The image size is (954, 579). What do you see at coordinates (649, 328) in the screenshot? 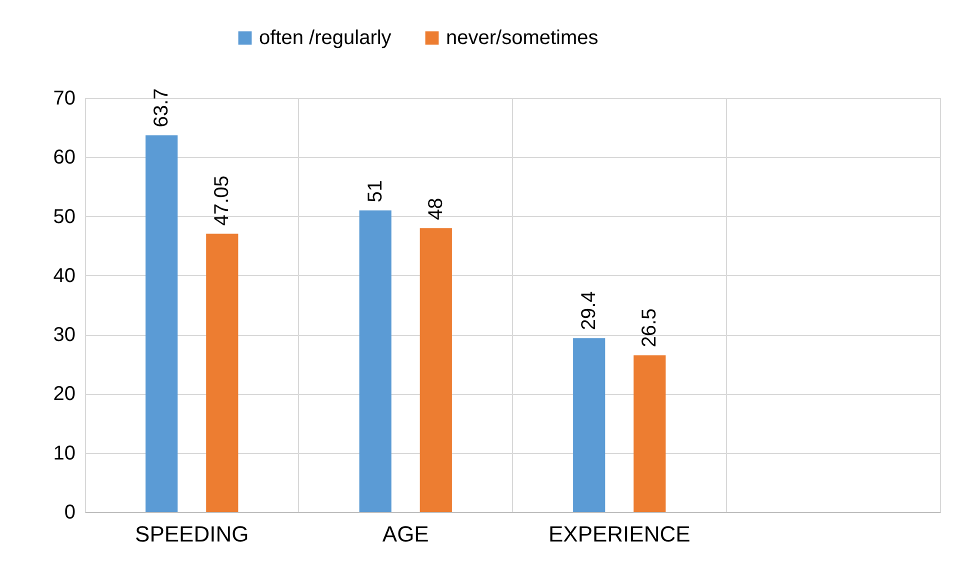
I see `data-label: 26.5` at bounding box center [649, 328].